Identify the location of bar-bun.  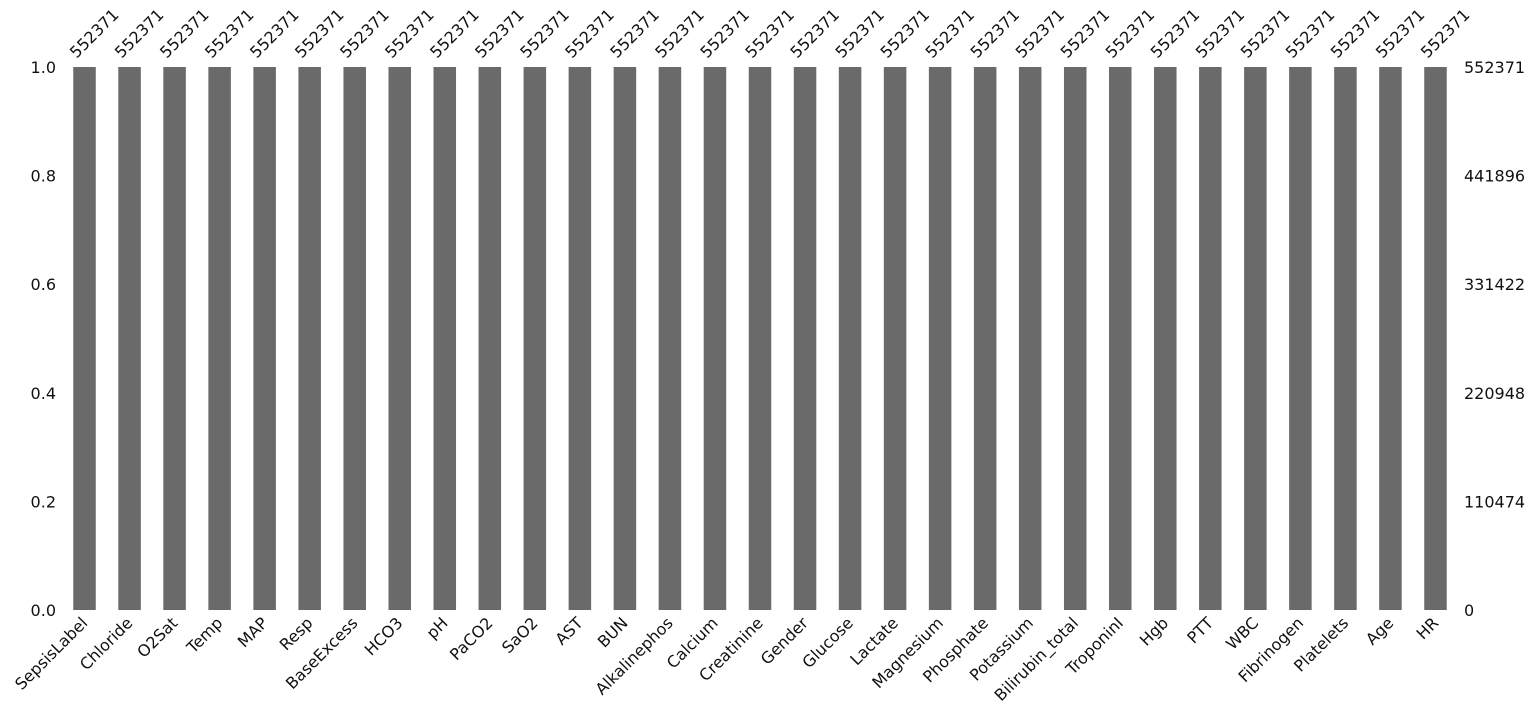
(625, 338).